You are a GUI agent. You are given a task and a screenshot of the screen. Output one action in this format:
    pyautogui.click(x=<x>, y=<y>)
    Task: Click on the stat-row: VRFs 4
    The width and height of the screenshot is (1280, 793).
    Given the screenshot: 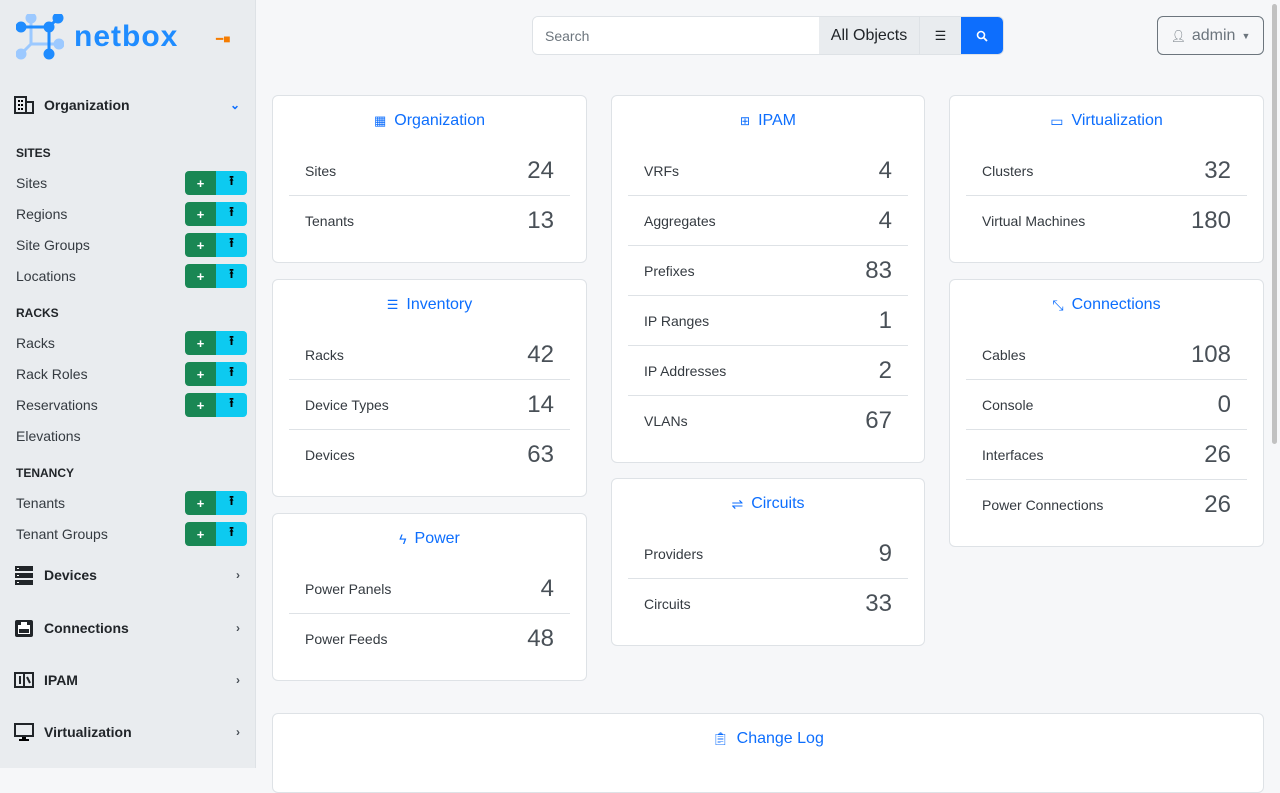 What is the action you would take?
    pyautogui.click(x=768, y=171)
    